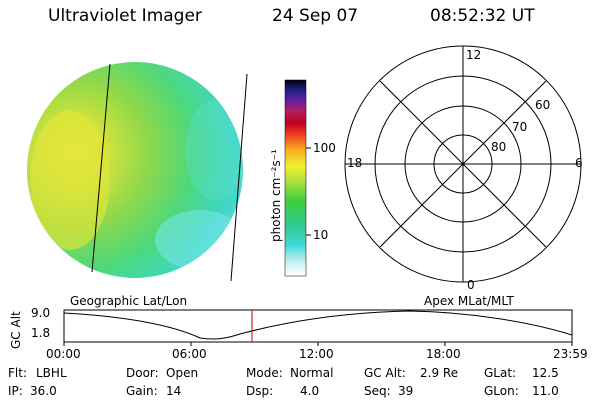 The image size is (600, 400). I want to click on orbit-y-tick-top: 9.0, so click(41, 313).